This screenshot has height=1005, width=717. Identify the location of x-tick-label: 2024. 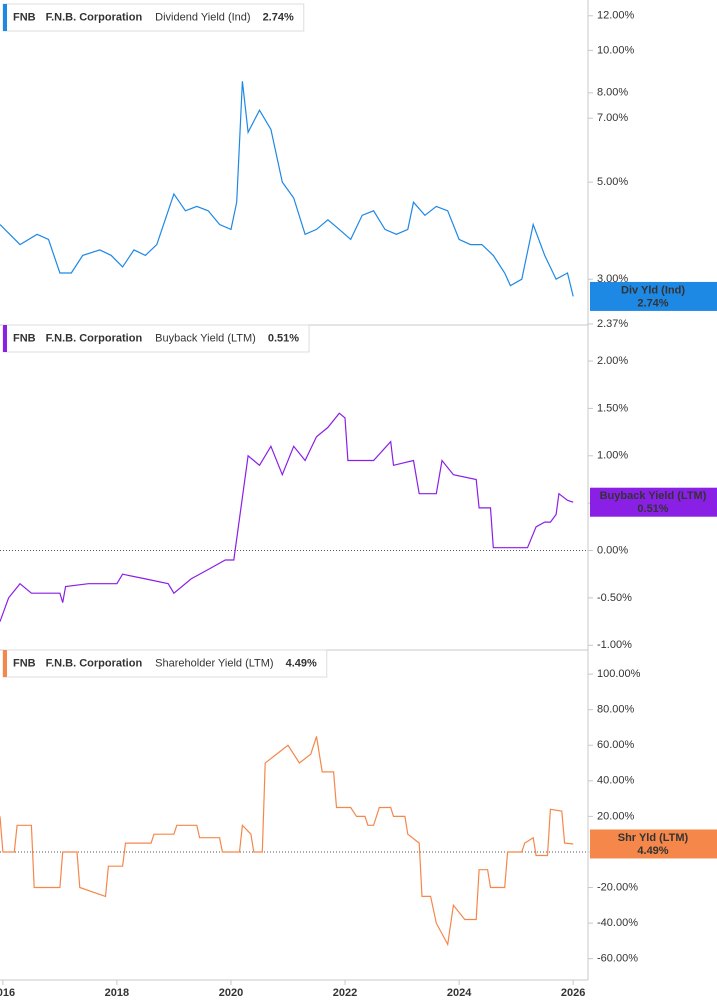
(459, 993).